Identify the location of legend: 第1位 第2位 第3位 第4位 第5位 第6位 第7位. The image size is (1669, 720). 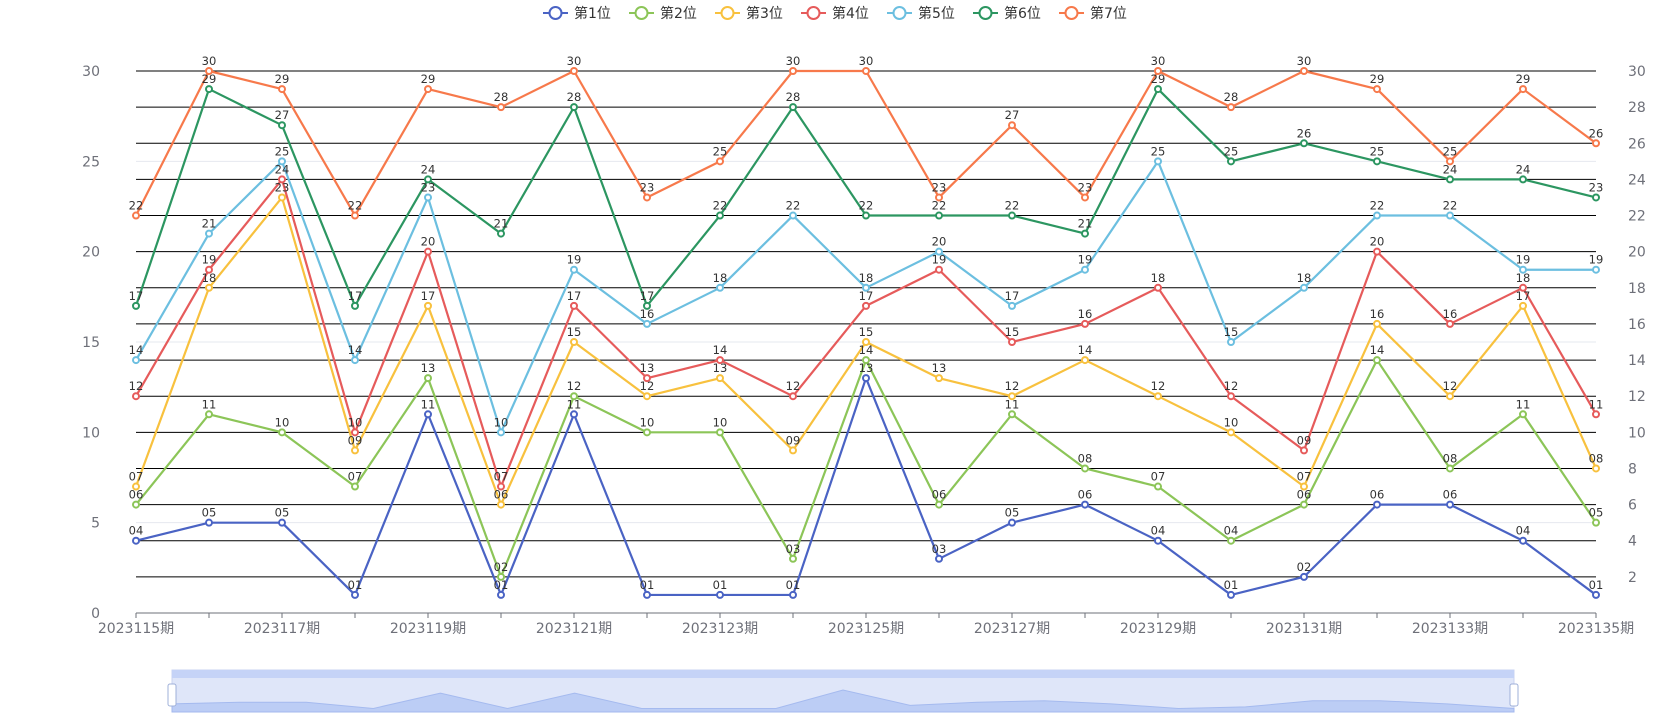
(835, 13).